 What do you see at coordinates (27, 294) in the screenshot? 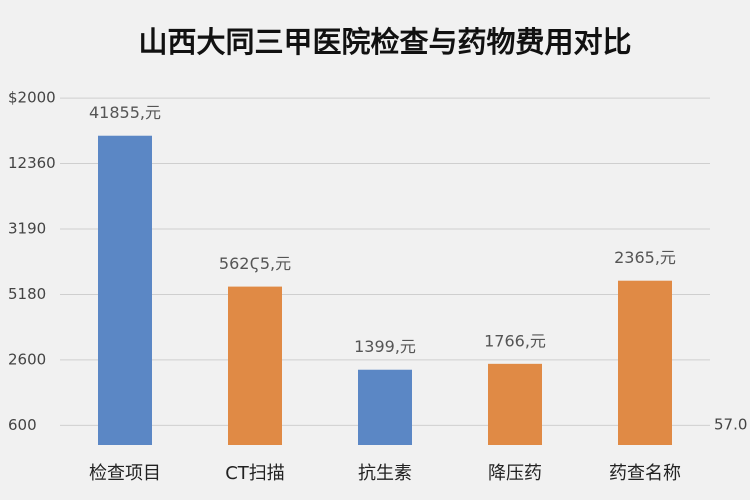
I see `y-tick-label: 5180` at bounding box center [27, 294].